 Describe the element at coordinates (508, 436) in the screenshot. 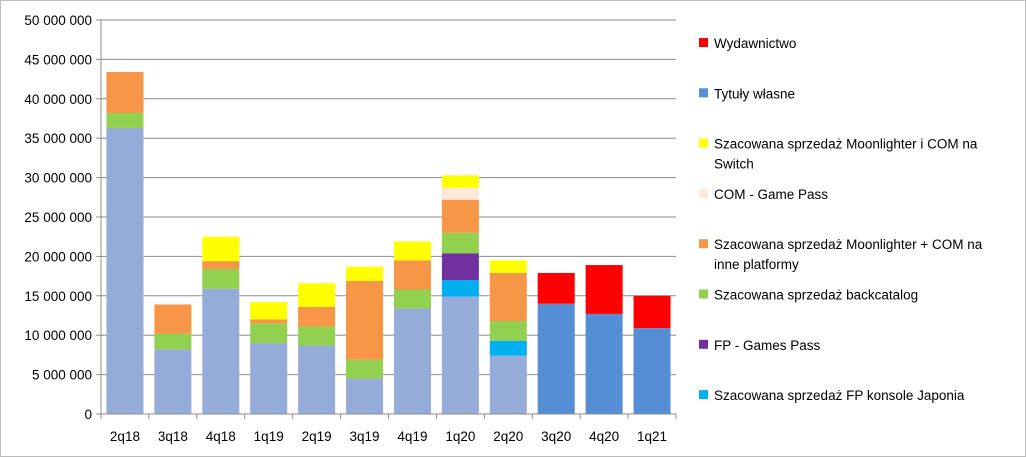

I see `x-tick-label: 2q20` at that location.